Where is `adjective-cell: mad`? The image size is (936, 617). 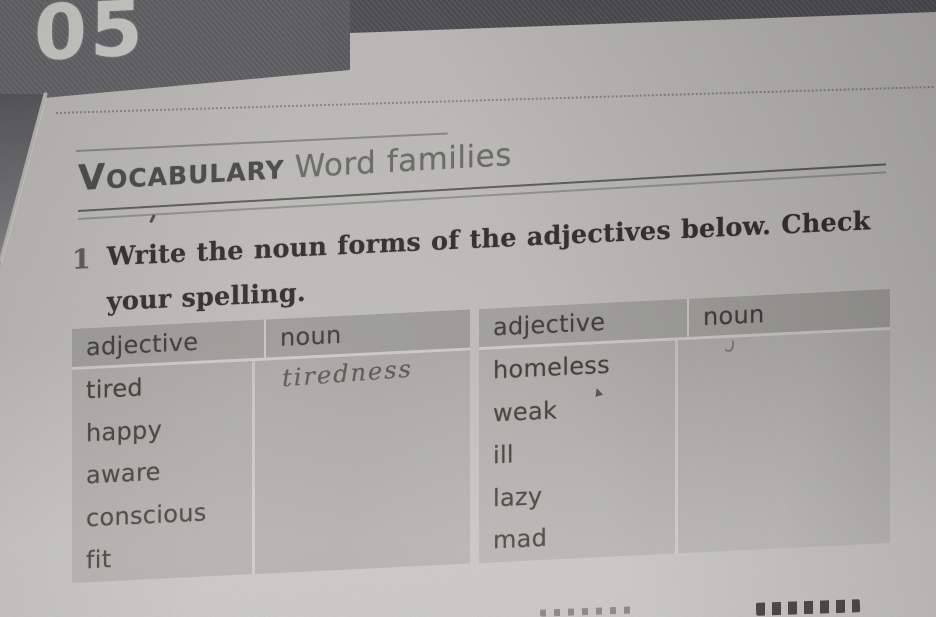 adjective-cell: mad is located at coordinates (520, 539).